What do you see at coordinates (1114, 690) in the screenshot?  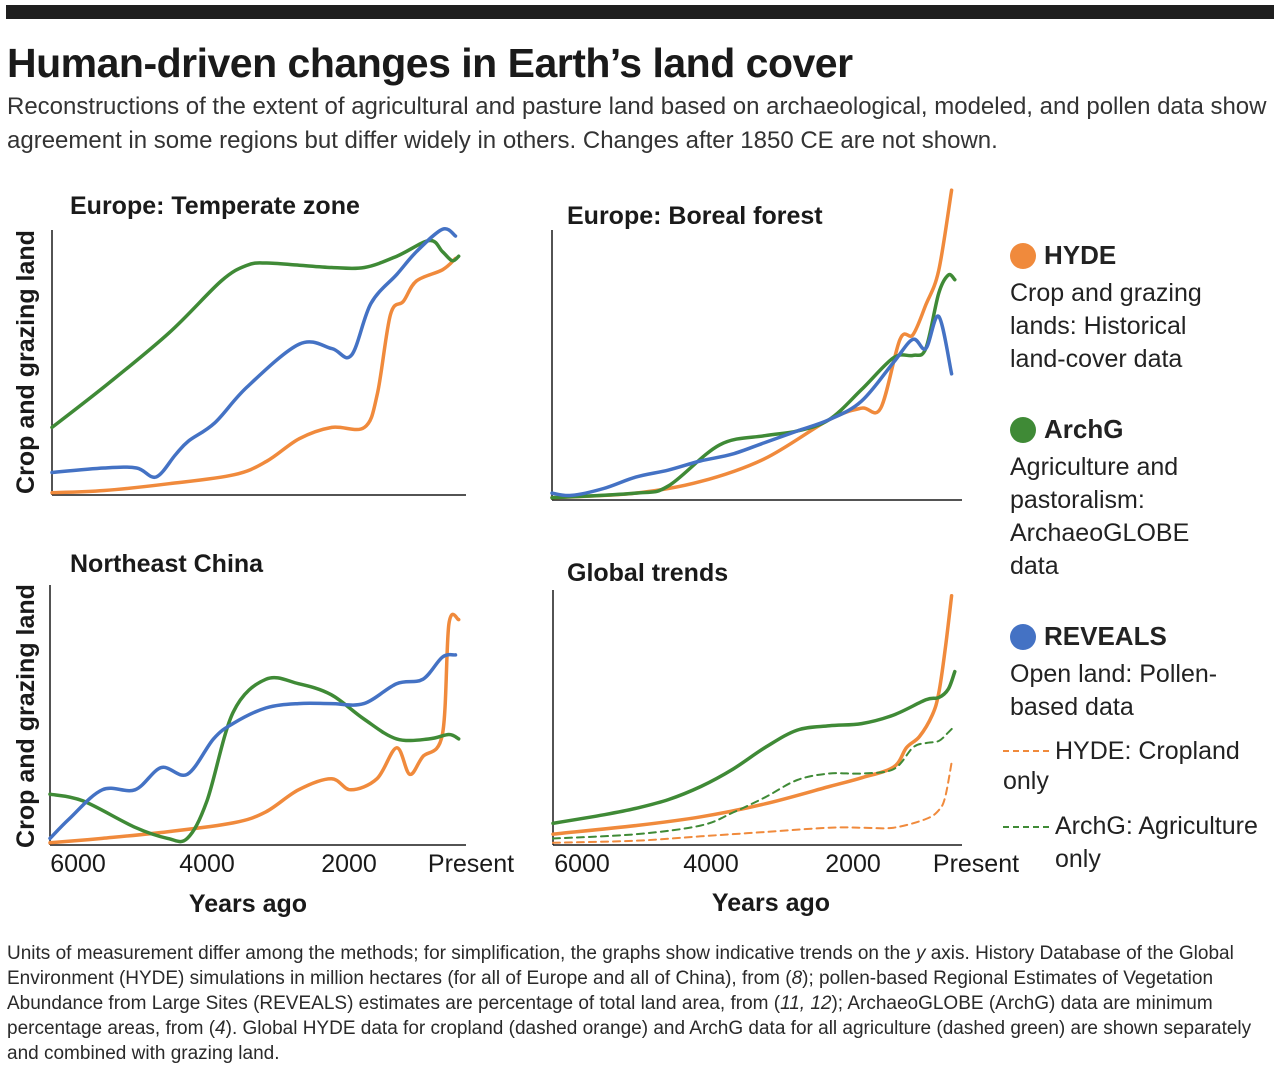 I see `legend-reveals-desc: Open land: Pollen-based data` at bounding box center [1114, 690].